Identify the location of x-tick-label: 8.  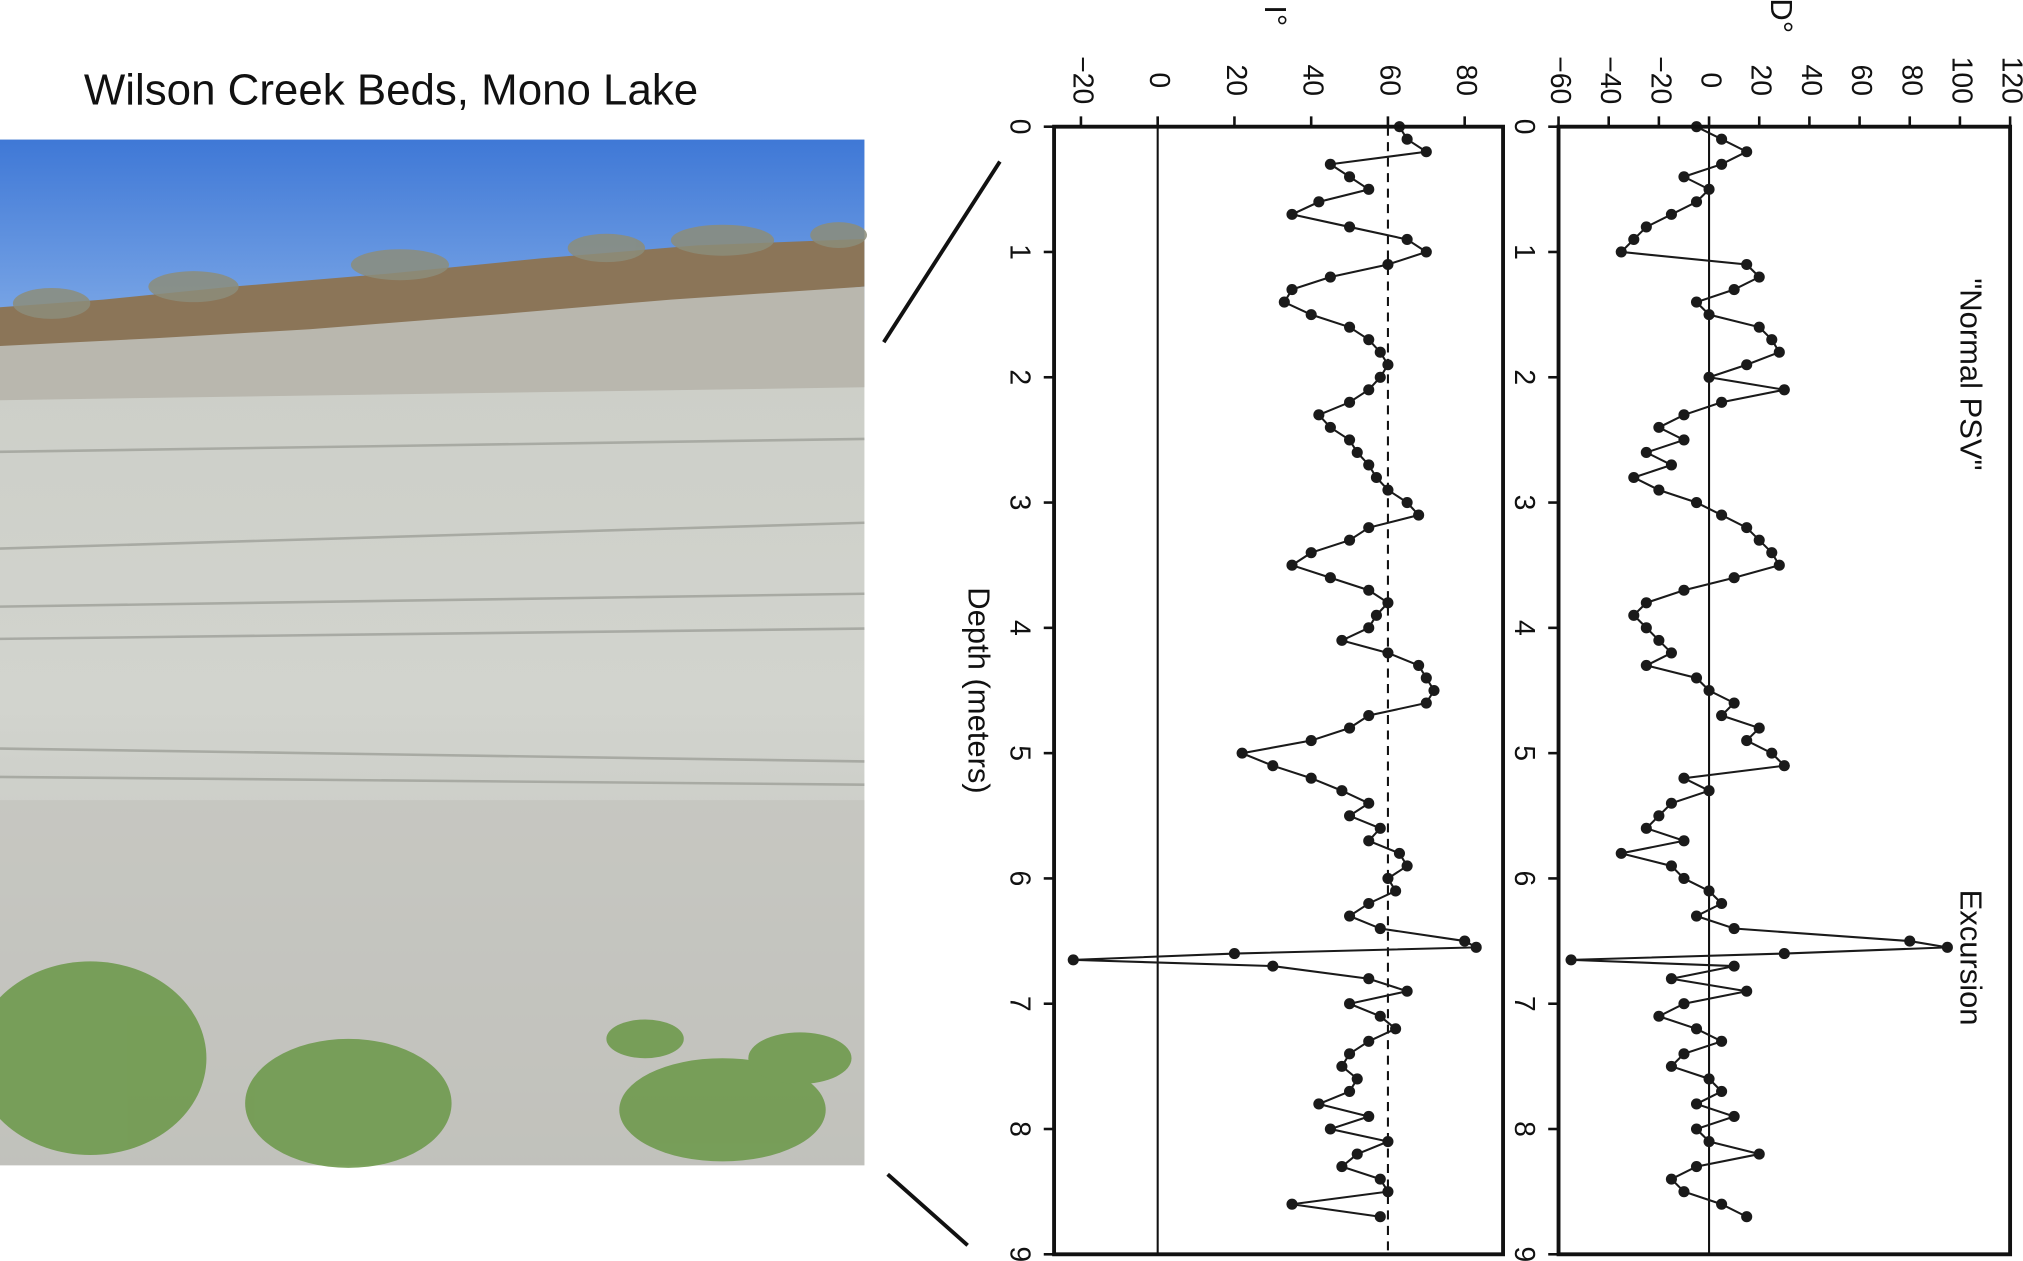
(1524, 1129).